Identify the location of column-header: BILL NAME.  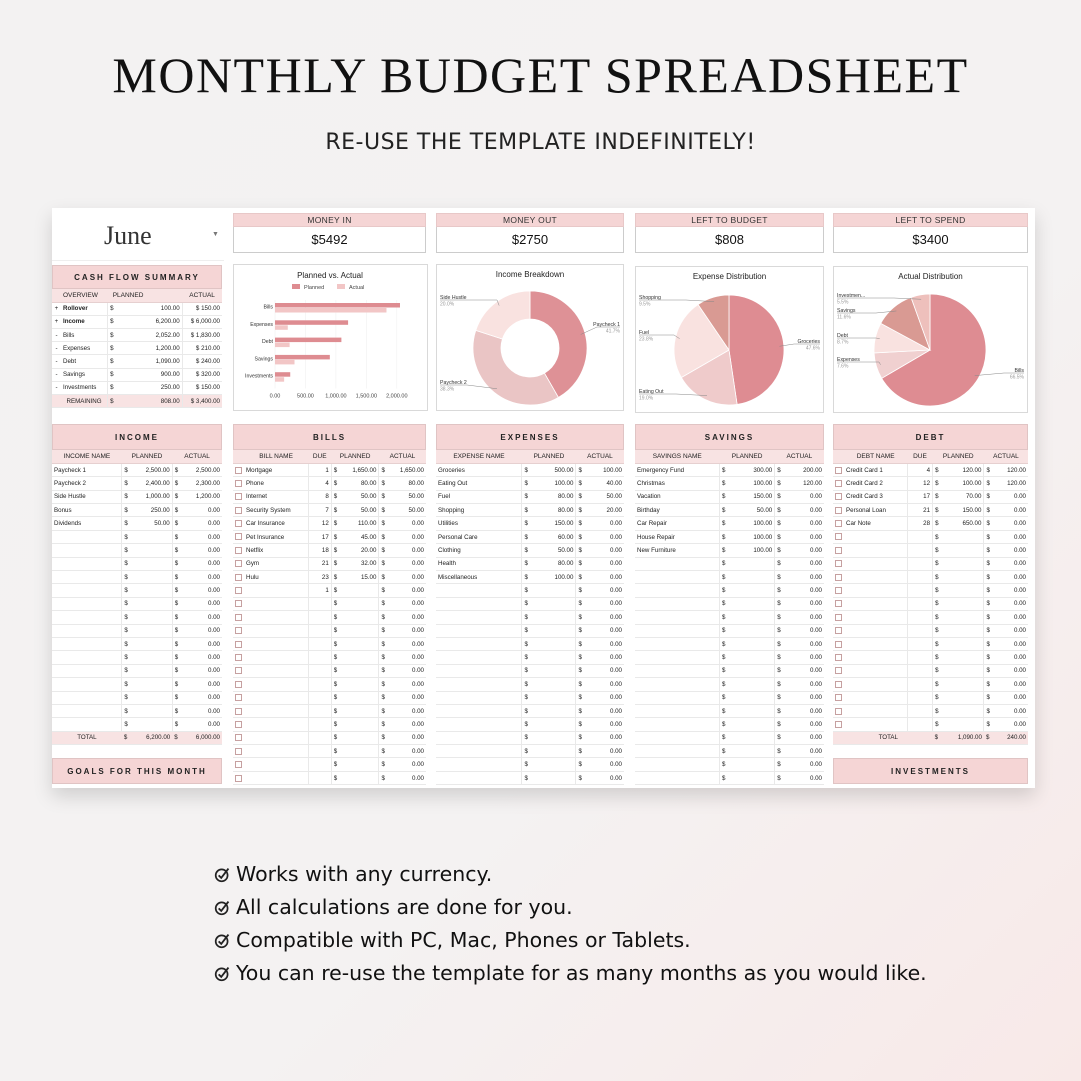
(276, 457).